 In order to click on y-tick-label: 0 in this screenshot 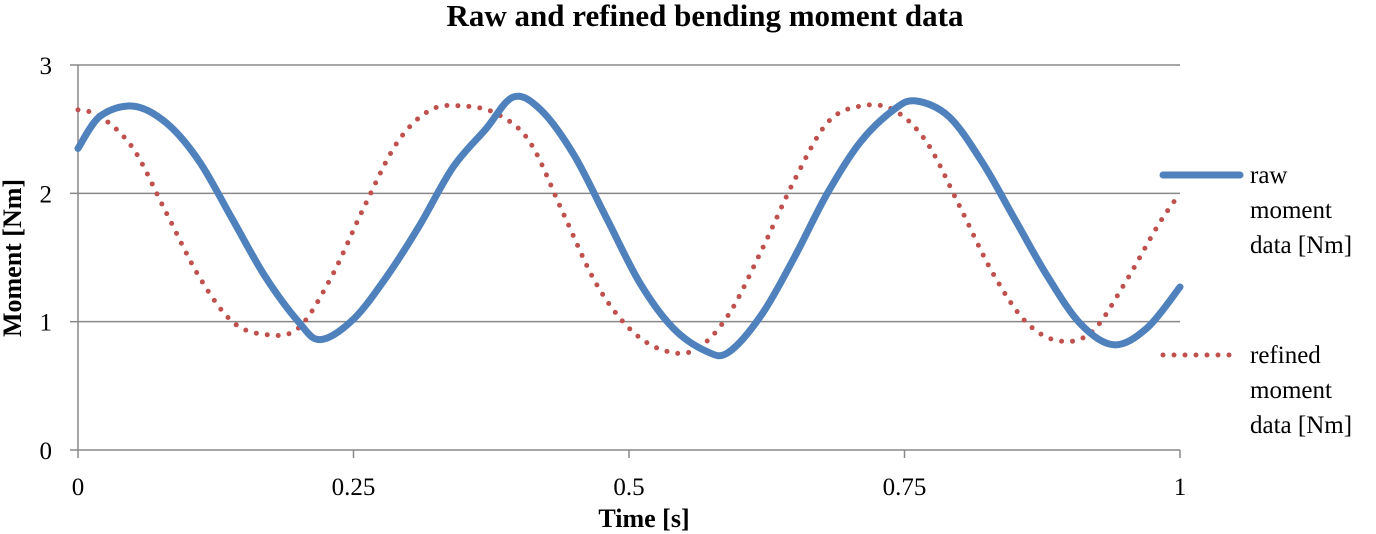, I will do `click(46, 451)`.